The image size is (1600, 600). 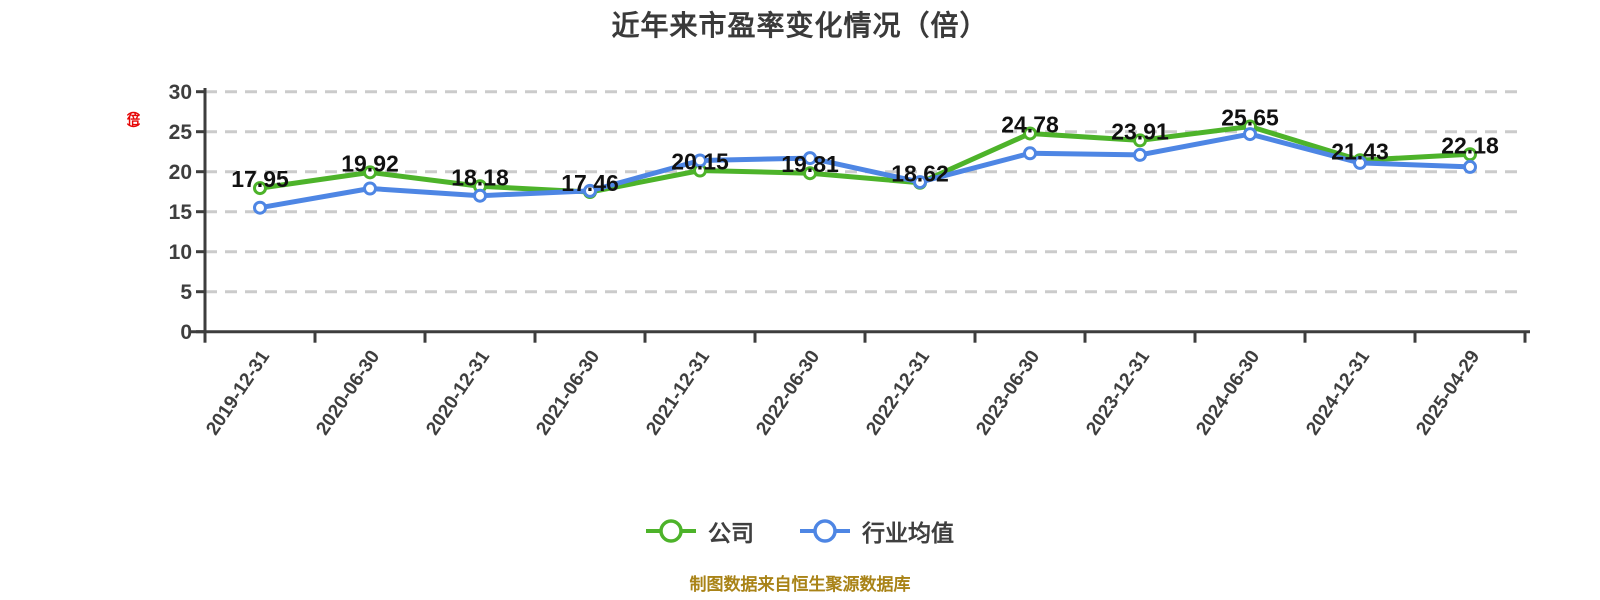 What do you see at coordinates (238, 392) in the screenshot?
I see `x-tick-label: 2019-12-31` at bounding box center [238, 392].